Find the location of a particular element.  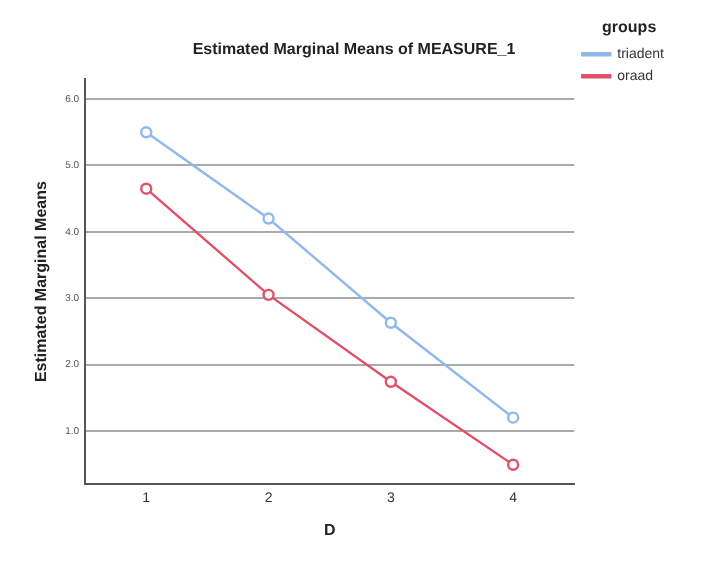

y-axis-title: Estimated Marginal Means is located at coordinates (41, 281).